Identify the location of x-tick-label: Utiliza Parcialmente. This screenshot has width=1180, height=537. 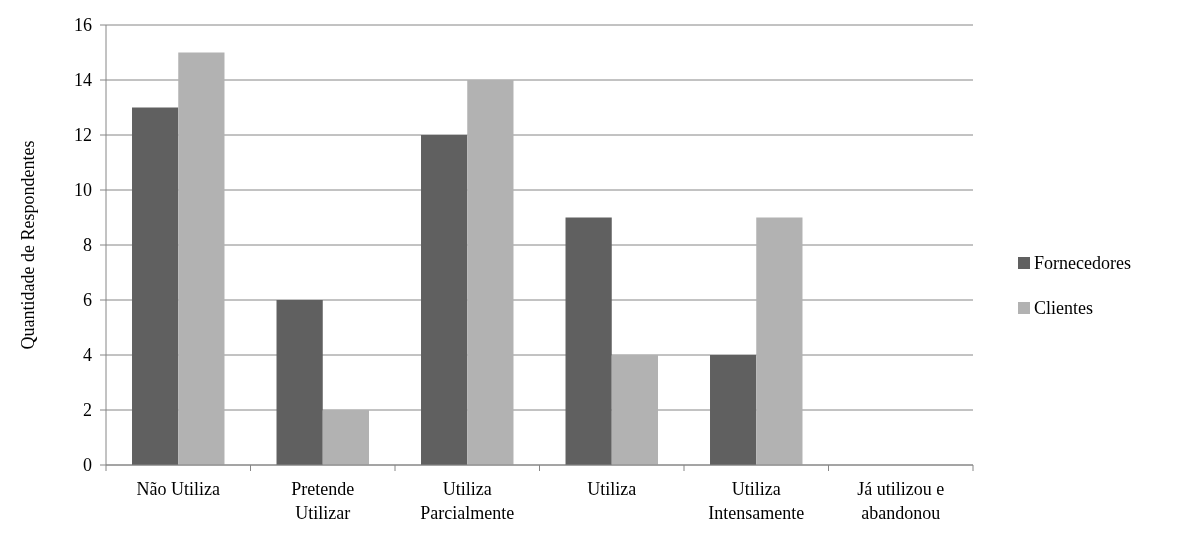
(467, 501).